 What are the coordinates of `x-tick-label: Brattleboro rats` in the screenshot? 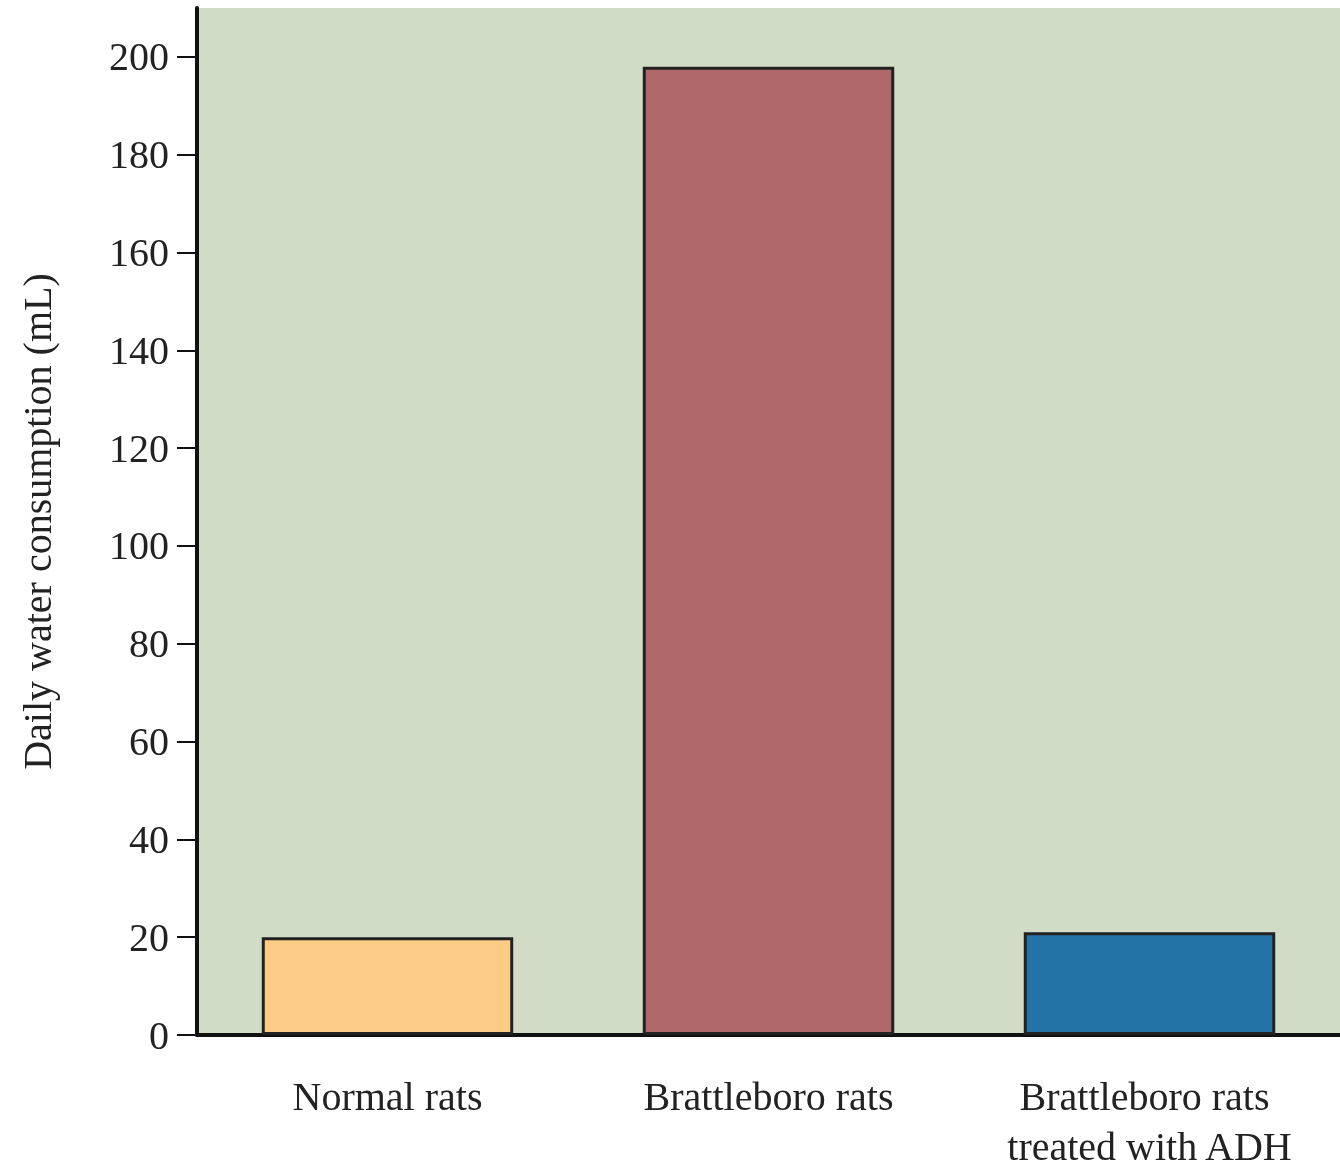 It's located at (768, 1096).